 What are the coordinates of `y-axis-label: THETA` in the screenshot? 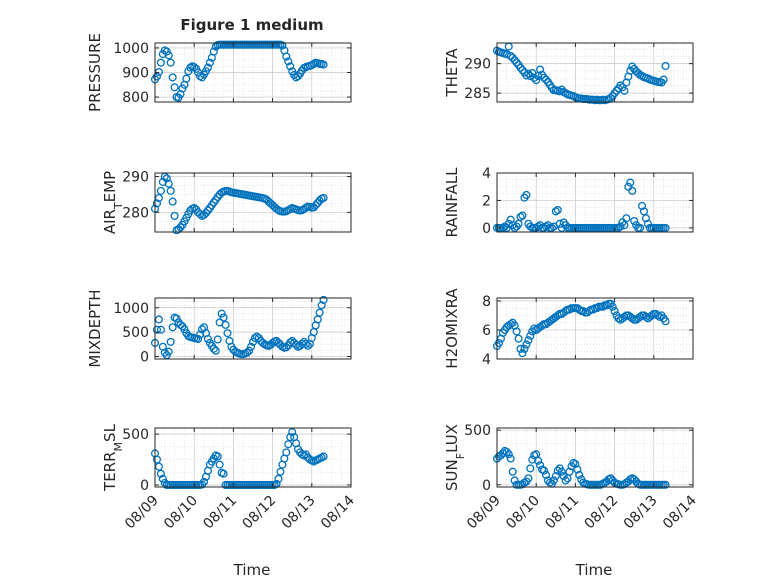 It's located at (452, 73).